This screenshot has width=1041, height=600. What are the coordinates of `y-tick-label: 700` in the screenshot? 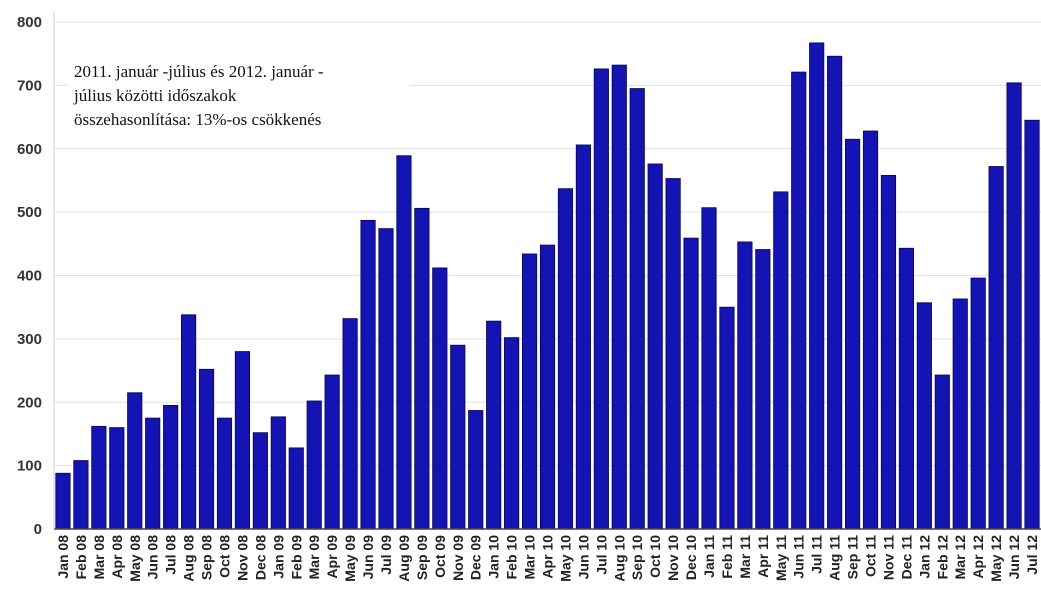 It's located at (29, 85).